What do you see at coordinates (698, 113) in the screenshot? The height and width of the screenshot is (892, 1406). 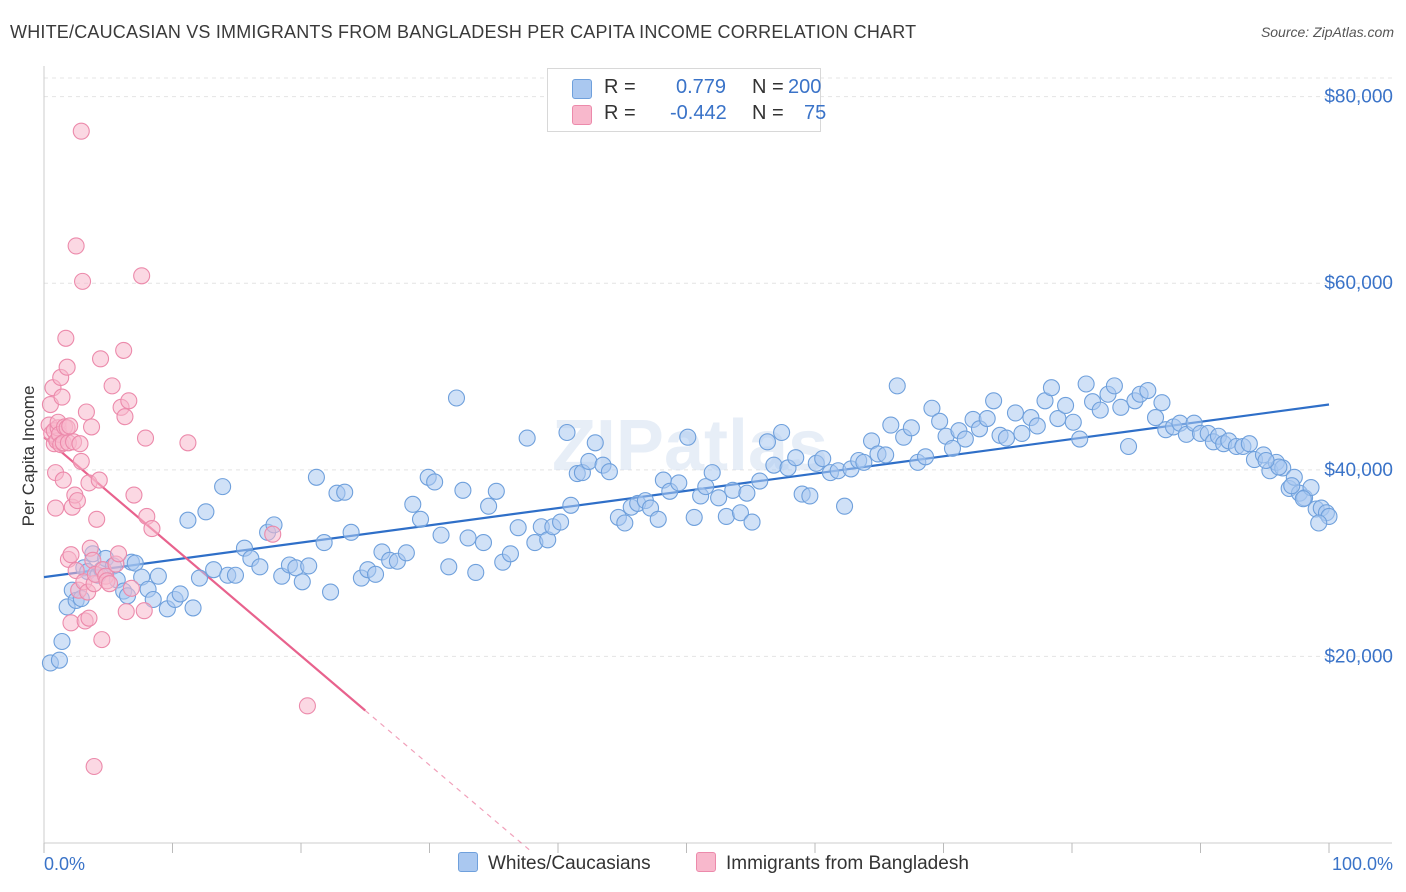 I see `r-value: -0.442` at bounding box center [698, 113].